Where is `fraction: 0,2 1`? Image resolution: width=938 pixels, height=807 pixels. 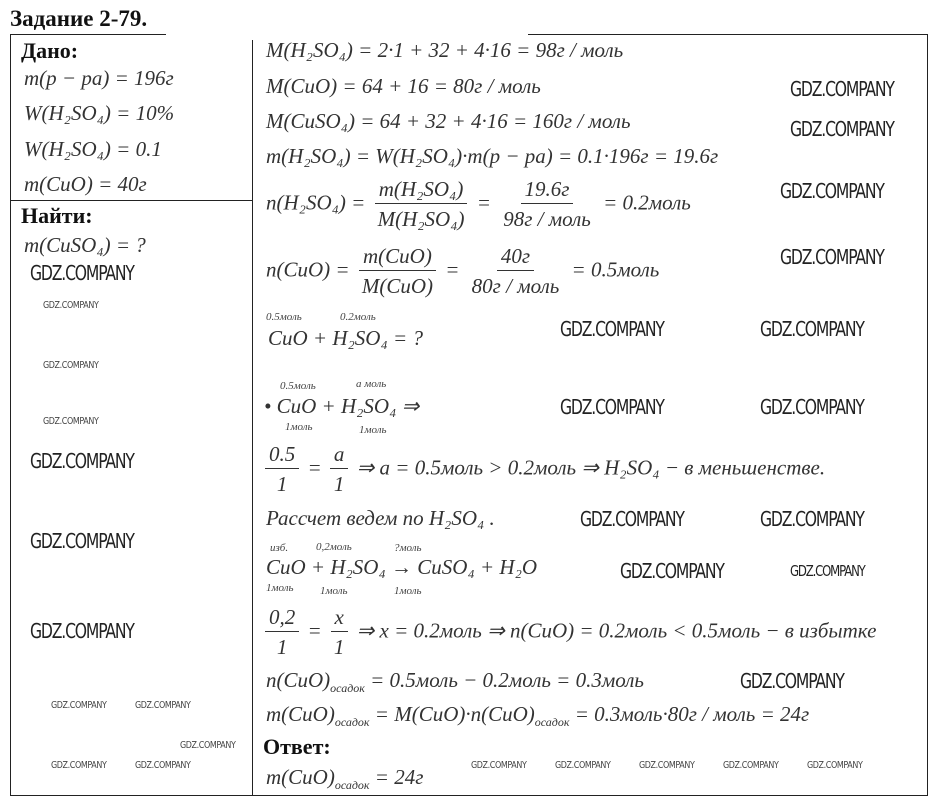 fraction: 0,2 1 is located at coordinates (282, 632).